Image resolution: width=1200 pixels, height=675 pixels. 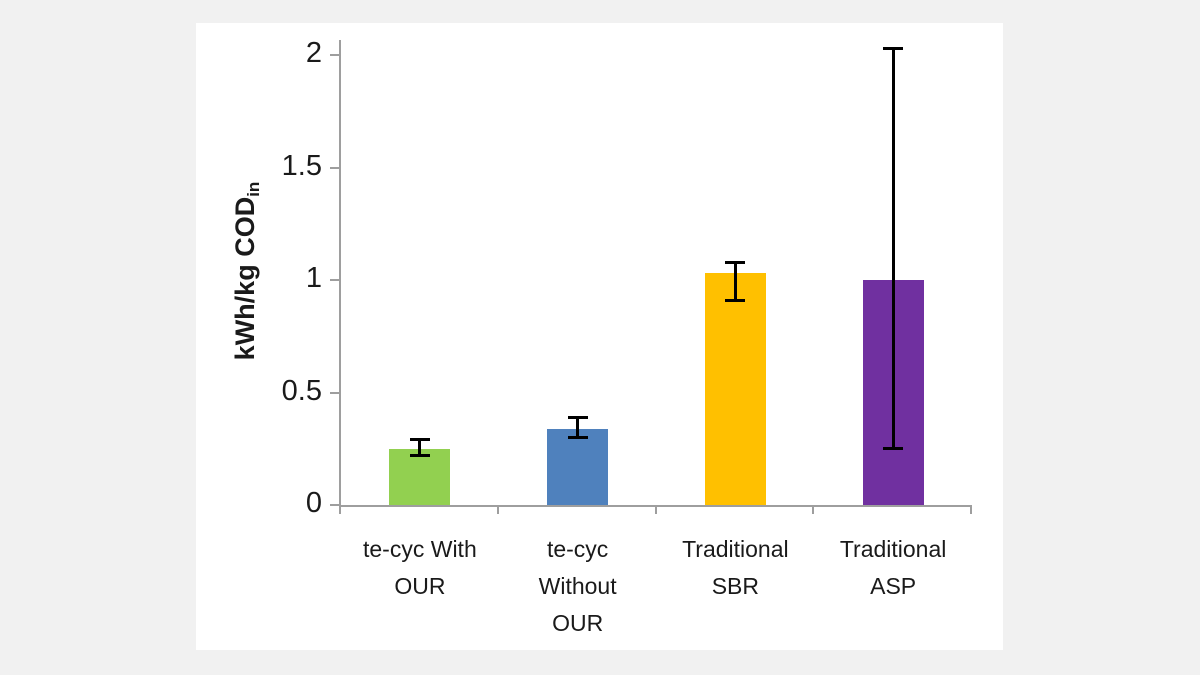 I want to click on category-label-1: te-cyc Without OUR, so click(x=577, y=586).